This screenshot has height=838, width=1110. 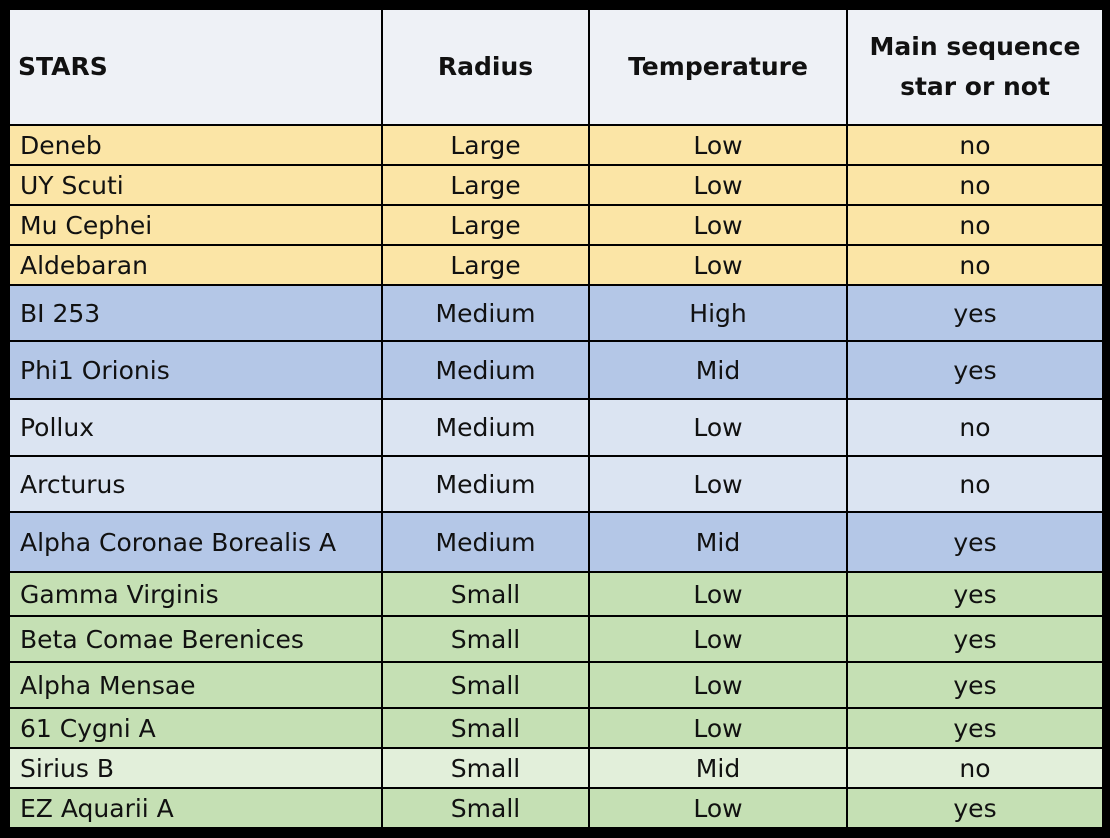 I want to click on header-radius: Radius, so click(x=485, y=67).